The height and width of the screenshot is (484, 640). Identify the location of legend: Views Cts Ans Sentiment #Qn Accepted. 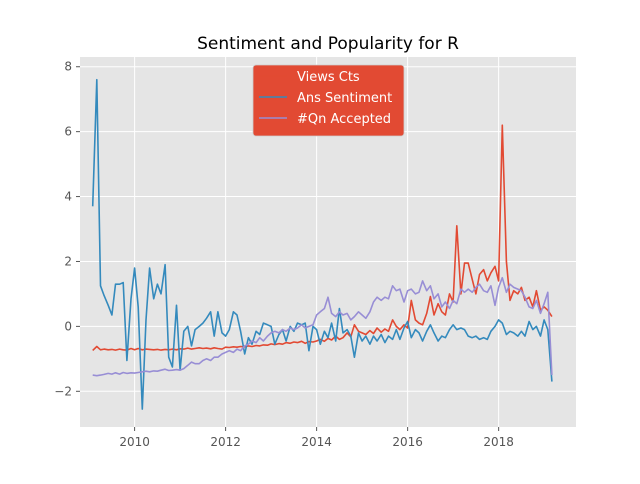
(328, 100).